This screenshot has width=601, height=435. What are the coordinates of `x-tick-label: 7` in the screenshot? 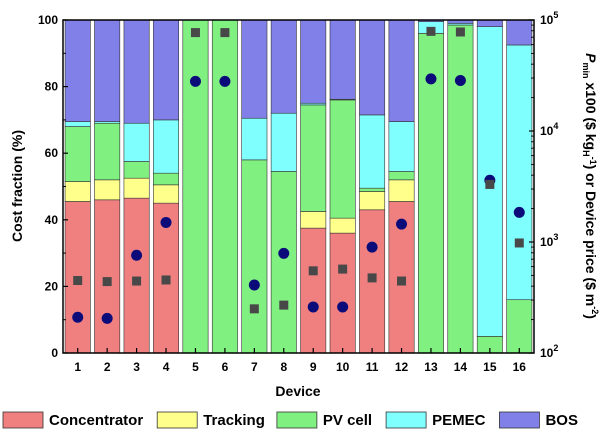 It's located at (254, 367).